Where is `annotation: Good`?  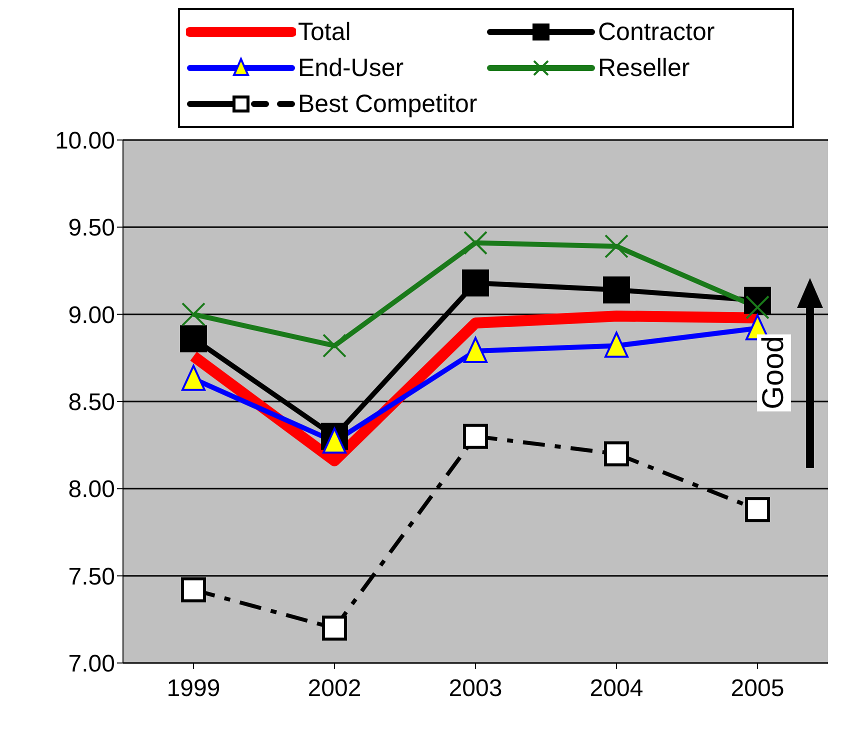
annotation: Good is located at coordinates (774, 373).